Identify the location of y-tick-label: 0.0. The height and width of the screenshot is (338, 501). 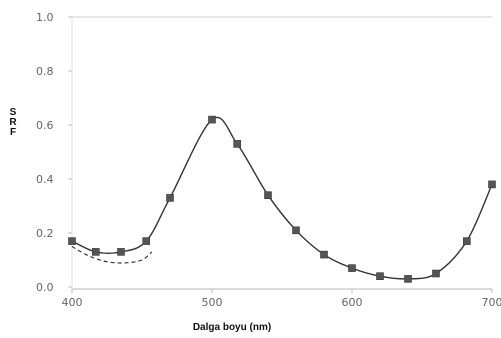
(45, 287).